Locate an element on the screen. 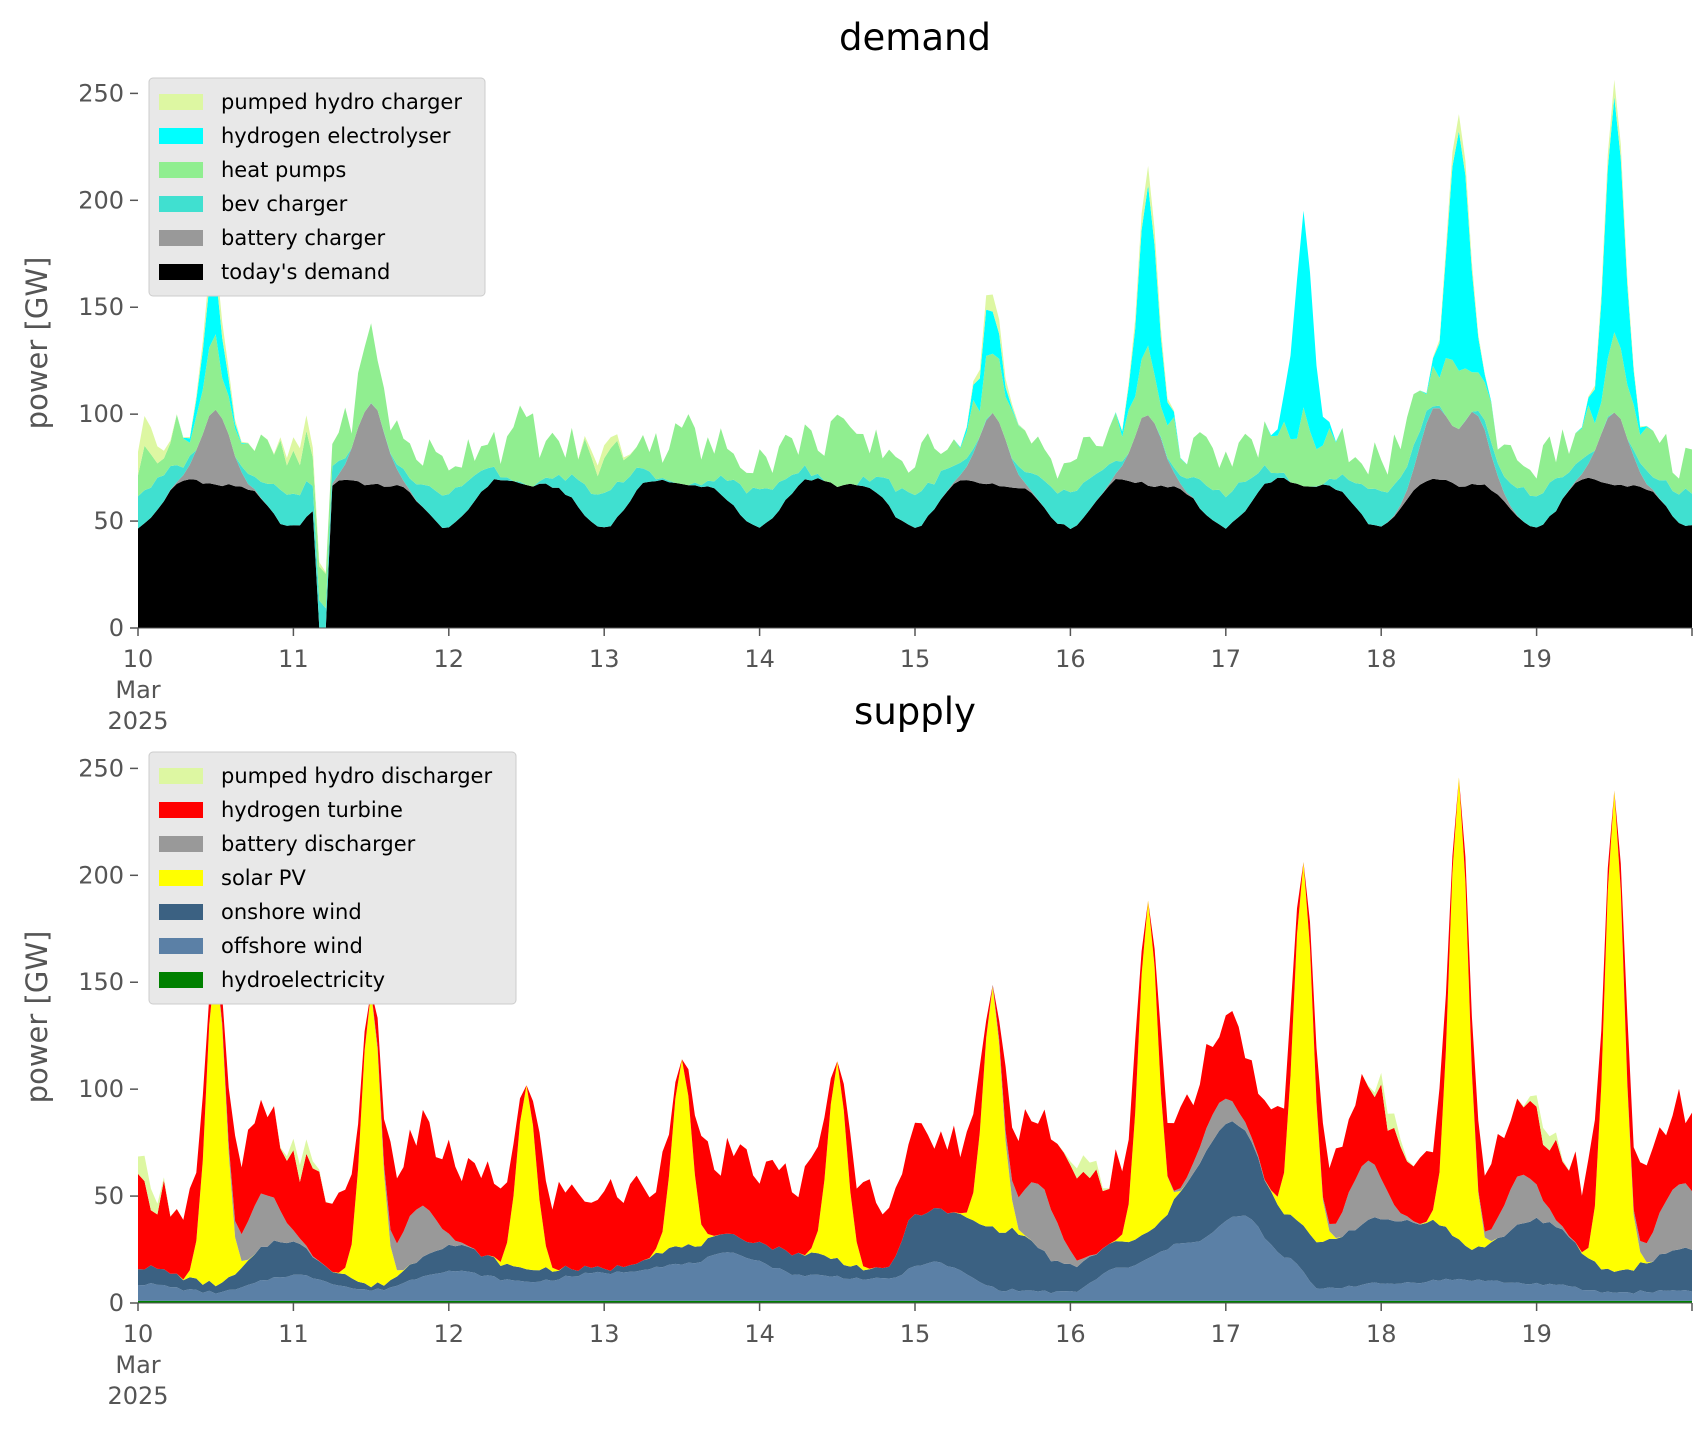 The width and height of the screenshot is (1706, 1431). legend-label: heat pumps is located at coordinates (283, 170).